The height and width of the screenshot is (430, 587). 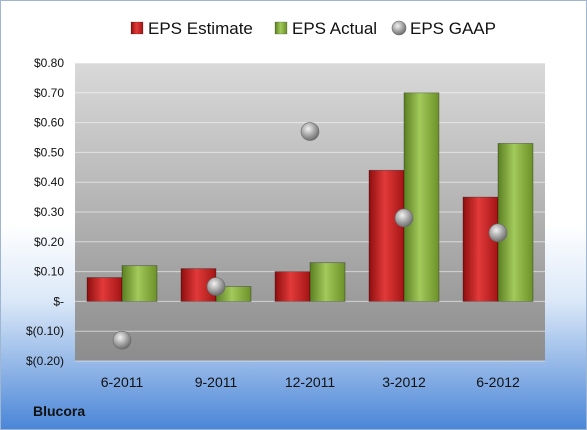 I want to click on y-tick-label: $0.10, so click(x=49, y=272).